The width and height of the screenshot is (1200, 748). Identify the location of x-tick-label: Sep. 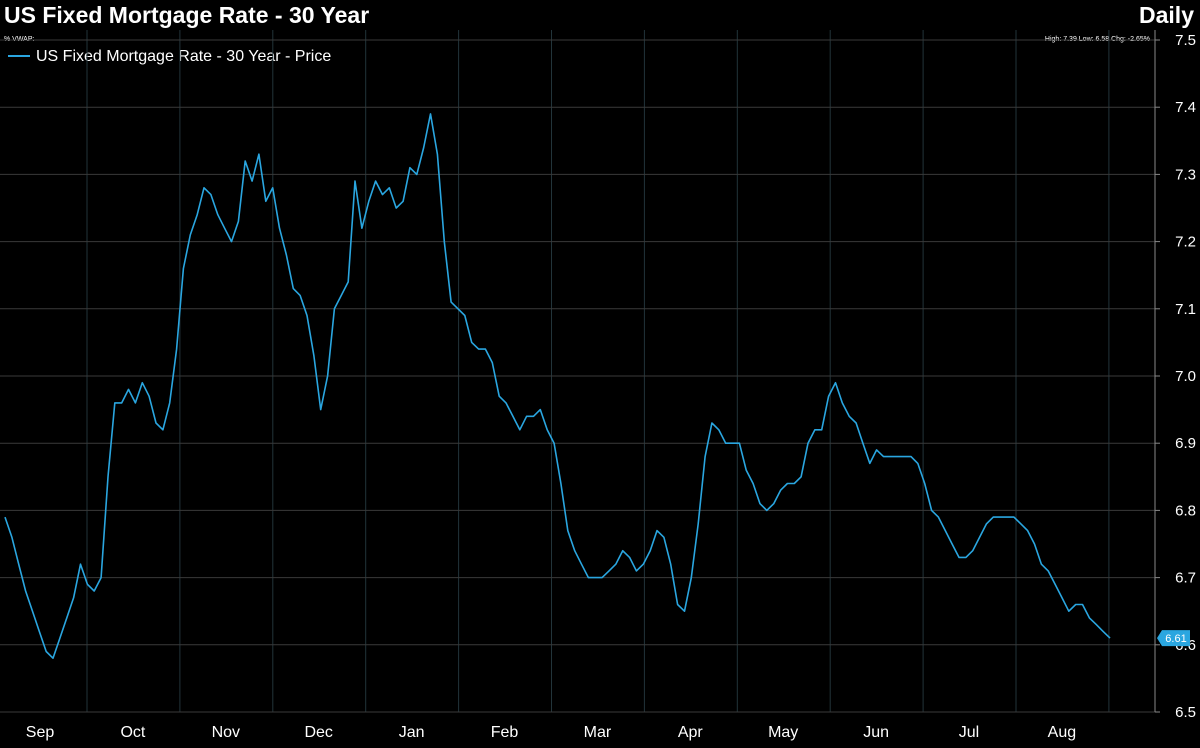
(40, 732).